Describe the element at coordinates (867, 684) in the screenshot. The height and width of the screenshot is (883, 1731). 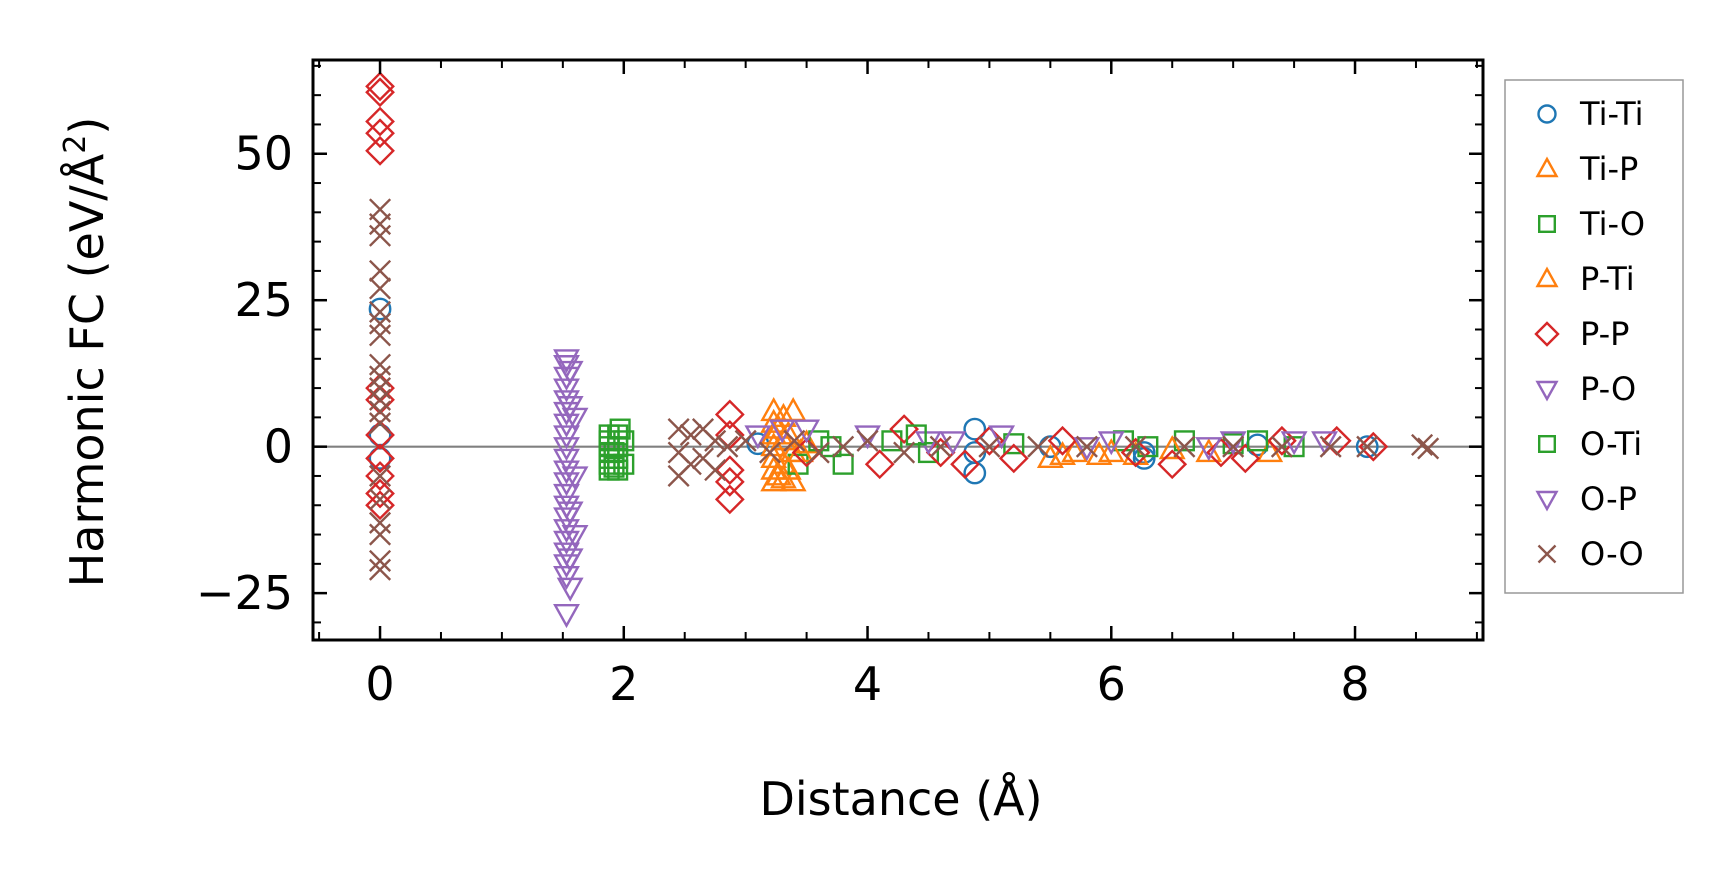
I see `x-tick-label: 4` at that location.